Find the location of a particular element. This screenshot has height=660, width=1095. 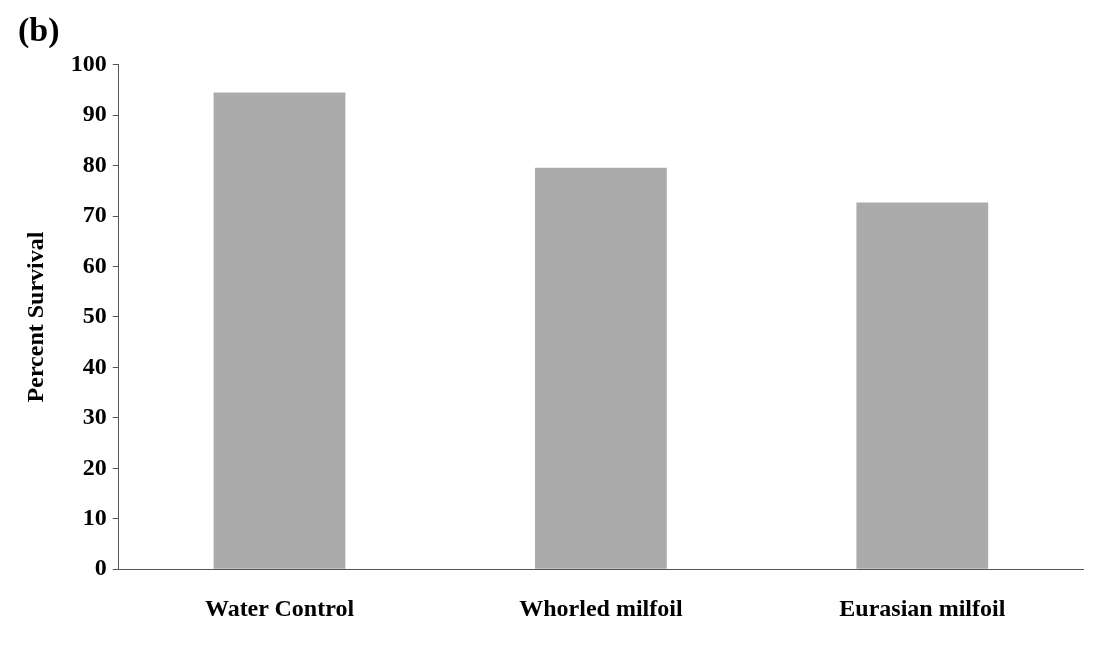

y-tick-label: 50 is located at coordinates (94, 315).